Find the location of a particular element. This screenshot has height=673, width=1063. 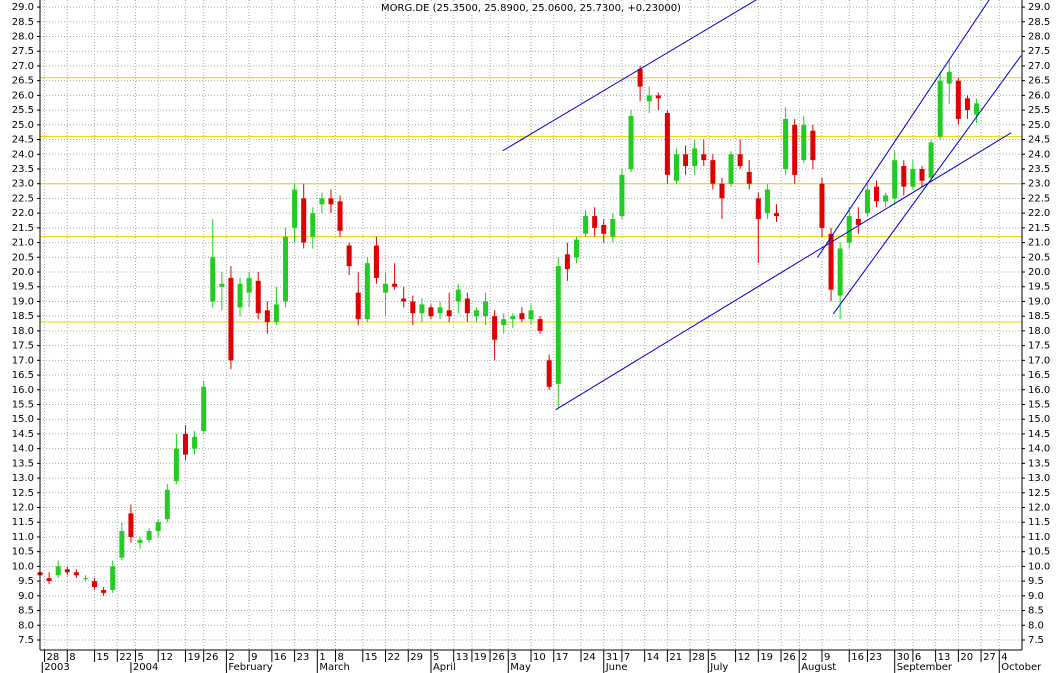

x-tick-label: 28 is located at coordinates (53, 657).